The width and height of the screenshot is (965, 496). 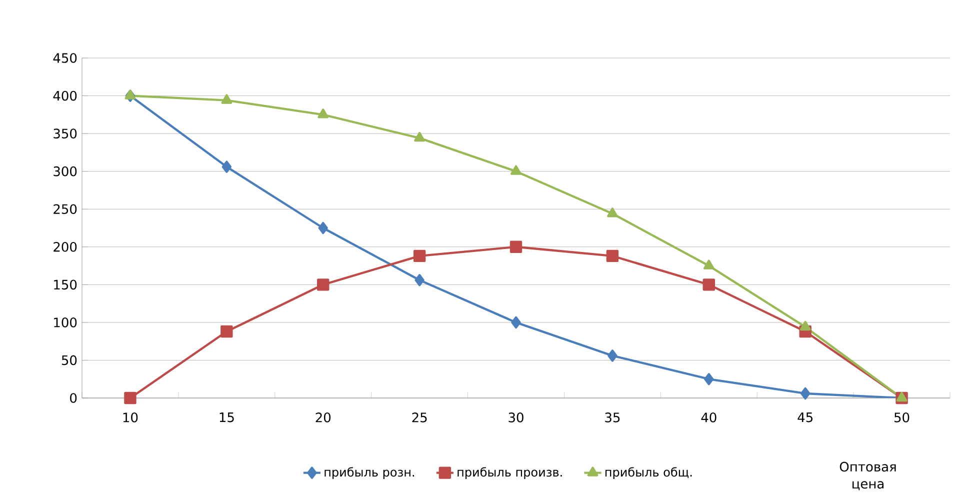 I want to click on y-tick-label: 100, so click(x=65, y=323).